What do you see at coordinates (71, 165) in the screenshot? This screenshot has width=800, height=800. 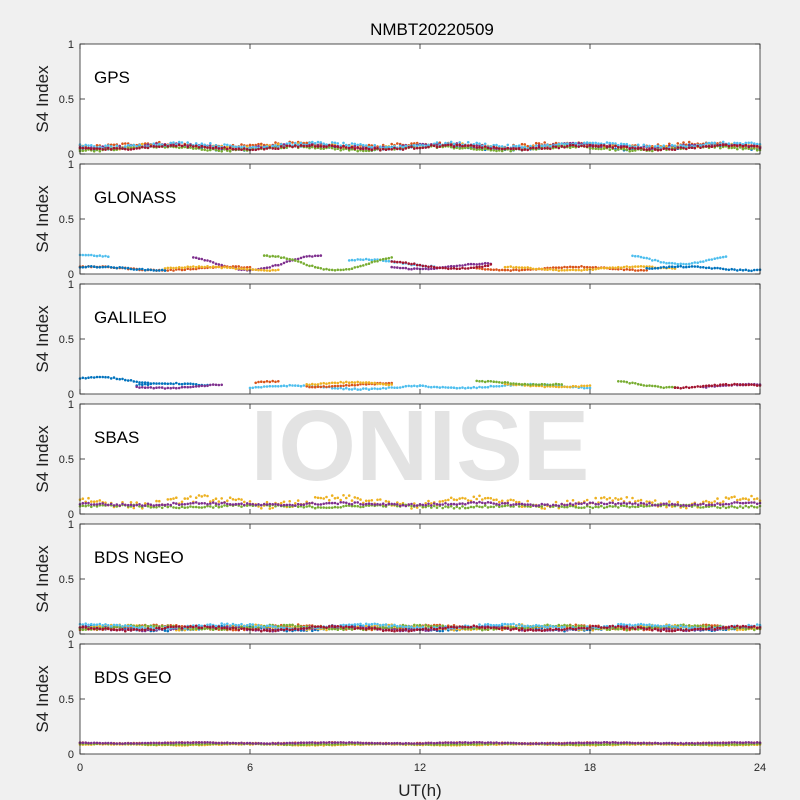 I see `y-tick-label: 1` at bounding box center [71, 165].